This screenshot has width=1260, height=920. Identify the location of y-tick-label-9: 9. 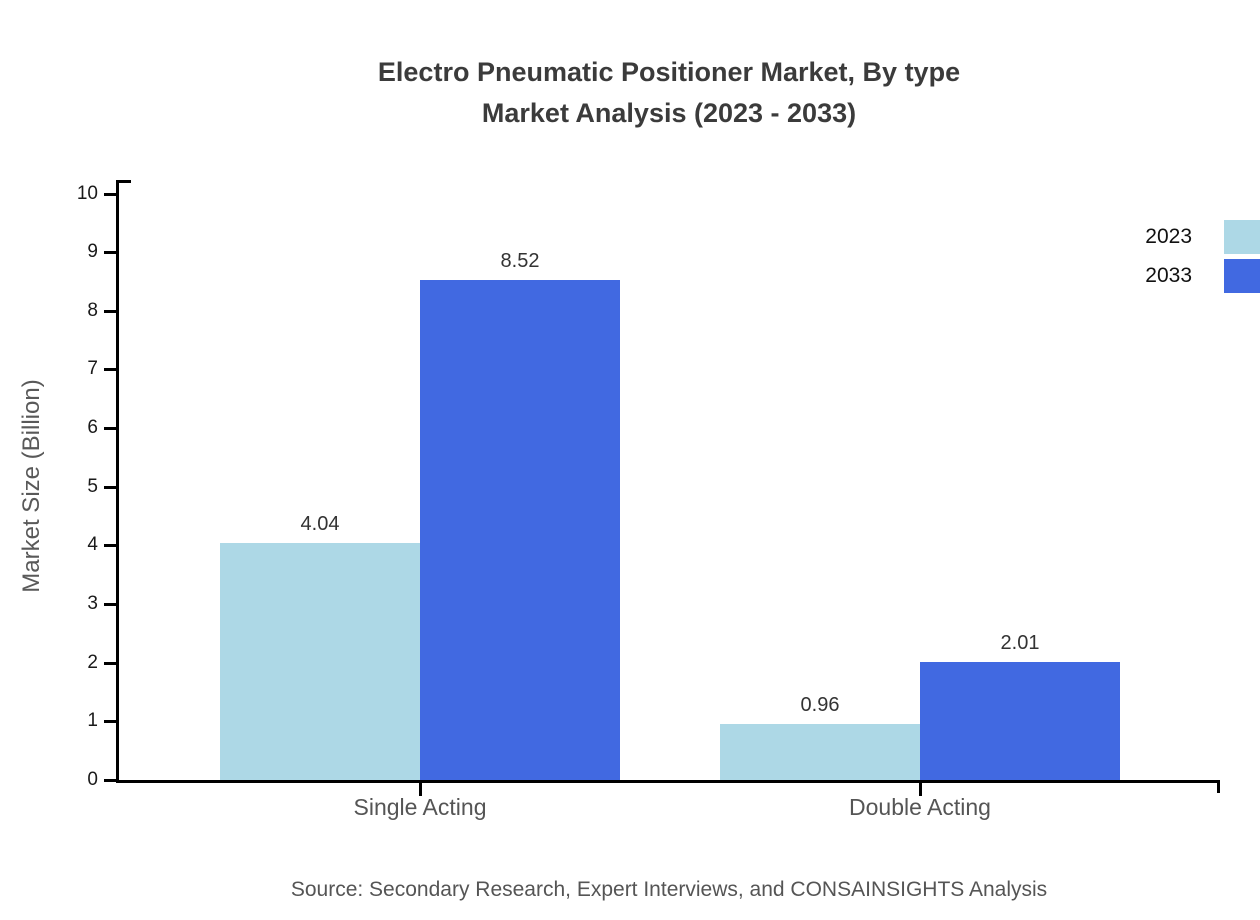
(92, 252).